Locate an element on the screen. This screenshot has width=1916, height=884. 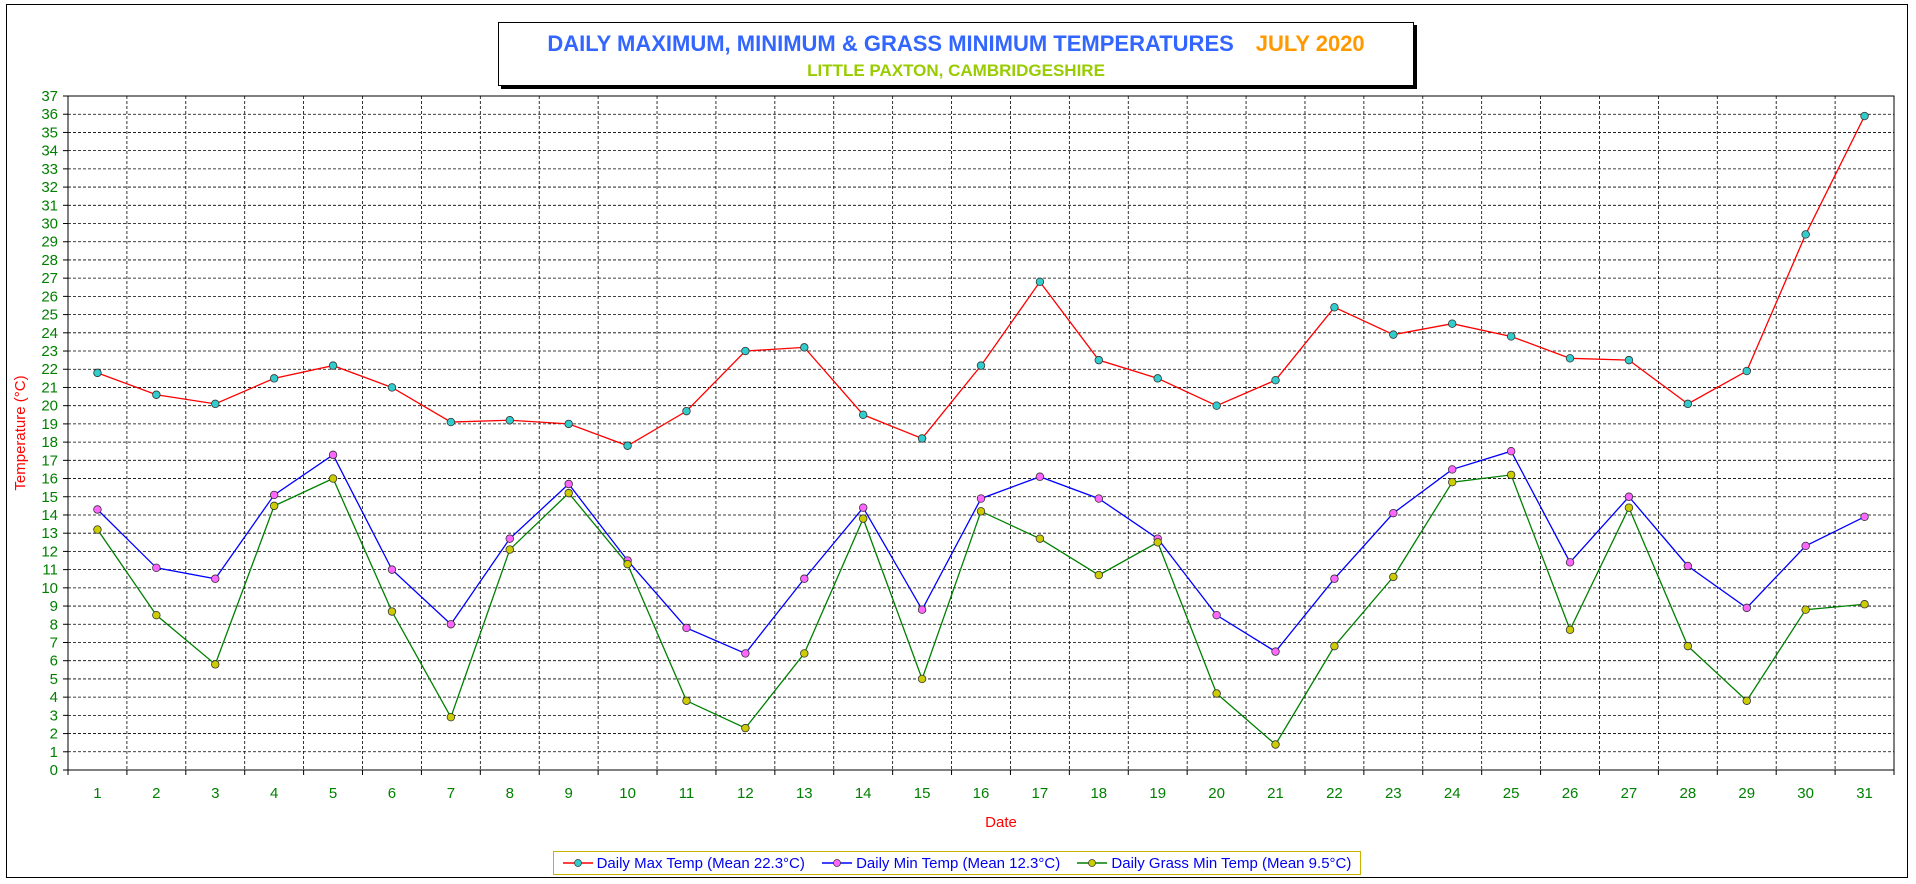
y-tick-label: 15 is located at coordinates (49, 497).